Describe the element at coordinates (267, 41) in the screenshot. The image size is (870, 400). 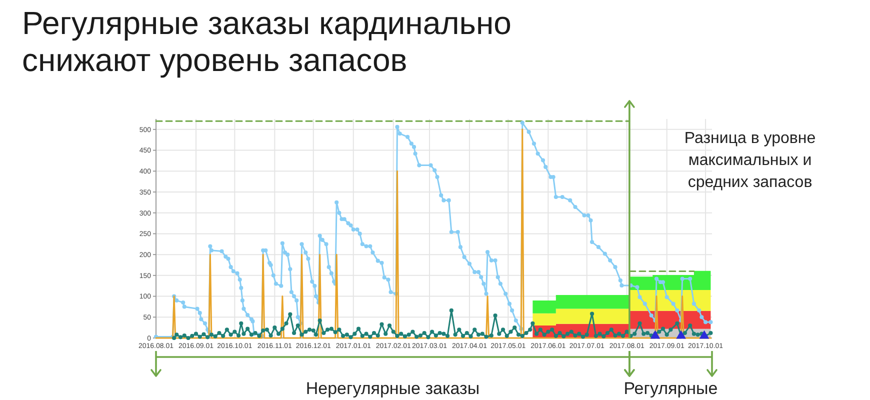
I see `chart-title: Регулярные заказы кардинально снижают уровень запасов` at that location.